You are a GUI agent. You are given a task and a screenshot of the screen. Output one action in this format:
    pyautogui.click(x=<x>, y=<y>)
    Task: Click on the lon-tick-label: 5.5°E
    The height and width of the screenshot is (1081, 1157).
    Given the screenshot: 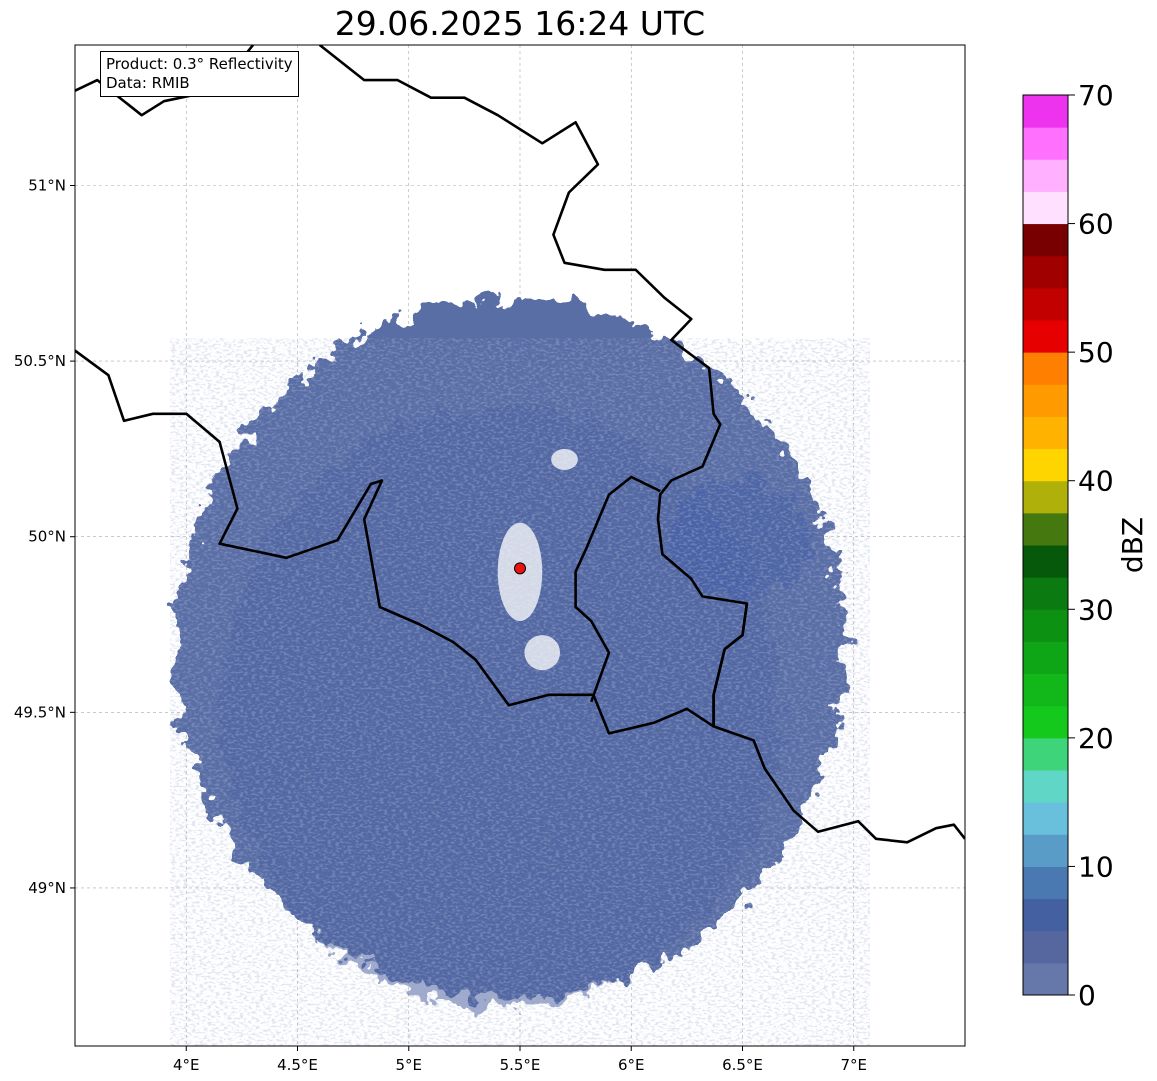 What is the action you would take?
    pyautogui.click(x=520, y=1065)
    